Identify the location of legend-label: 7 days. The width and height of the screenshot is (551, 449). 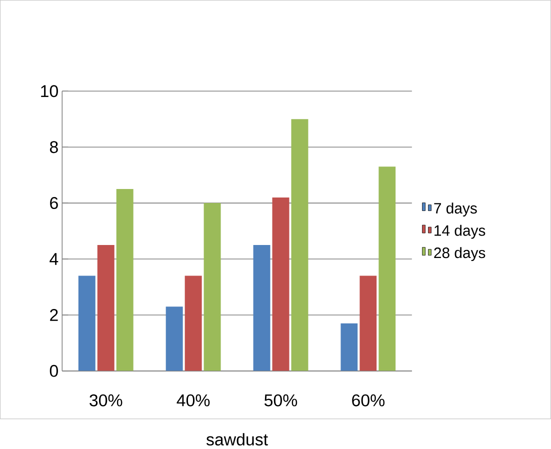
(455, 209).